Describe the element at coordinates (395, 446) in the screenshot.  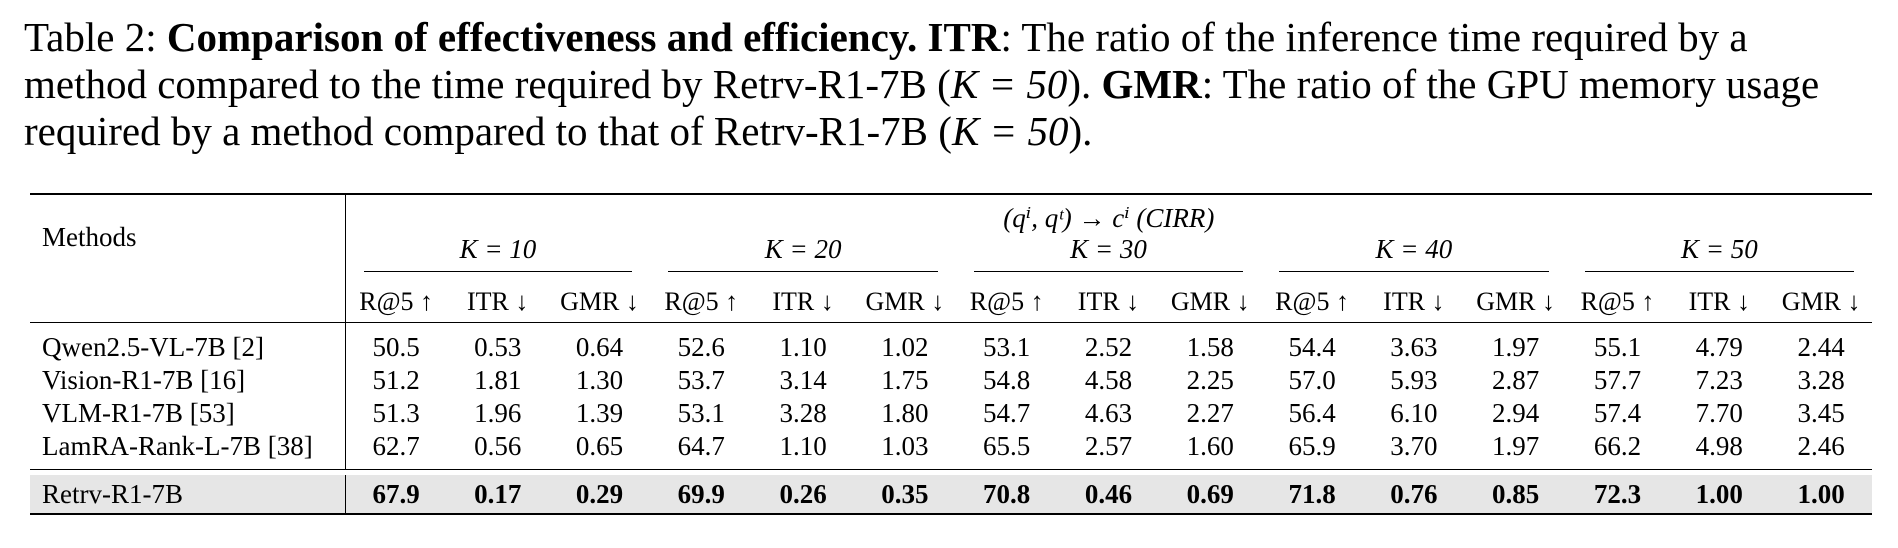
I see `value-cell: 62.7` at that location.